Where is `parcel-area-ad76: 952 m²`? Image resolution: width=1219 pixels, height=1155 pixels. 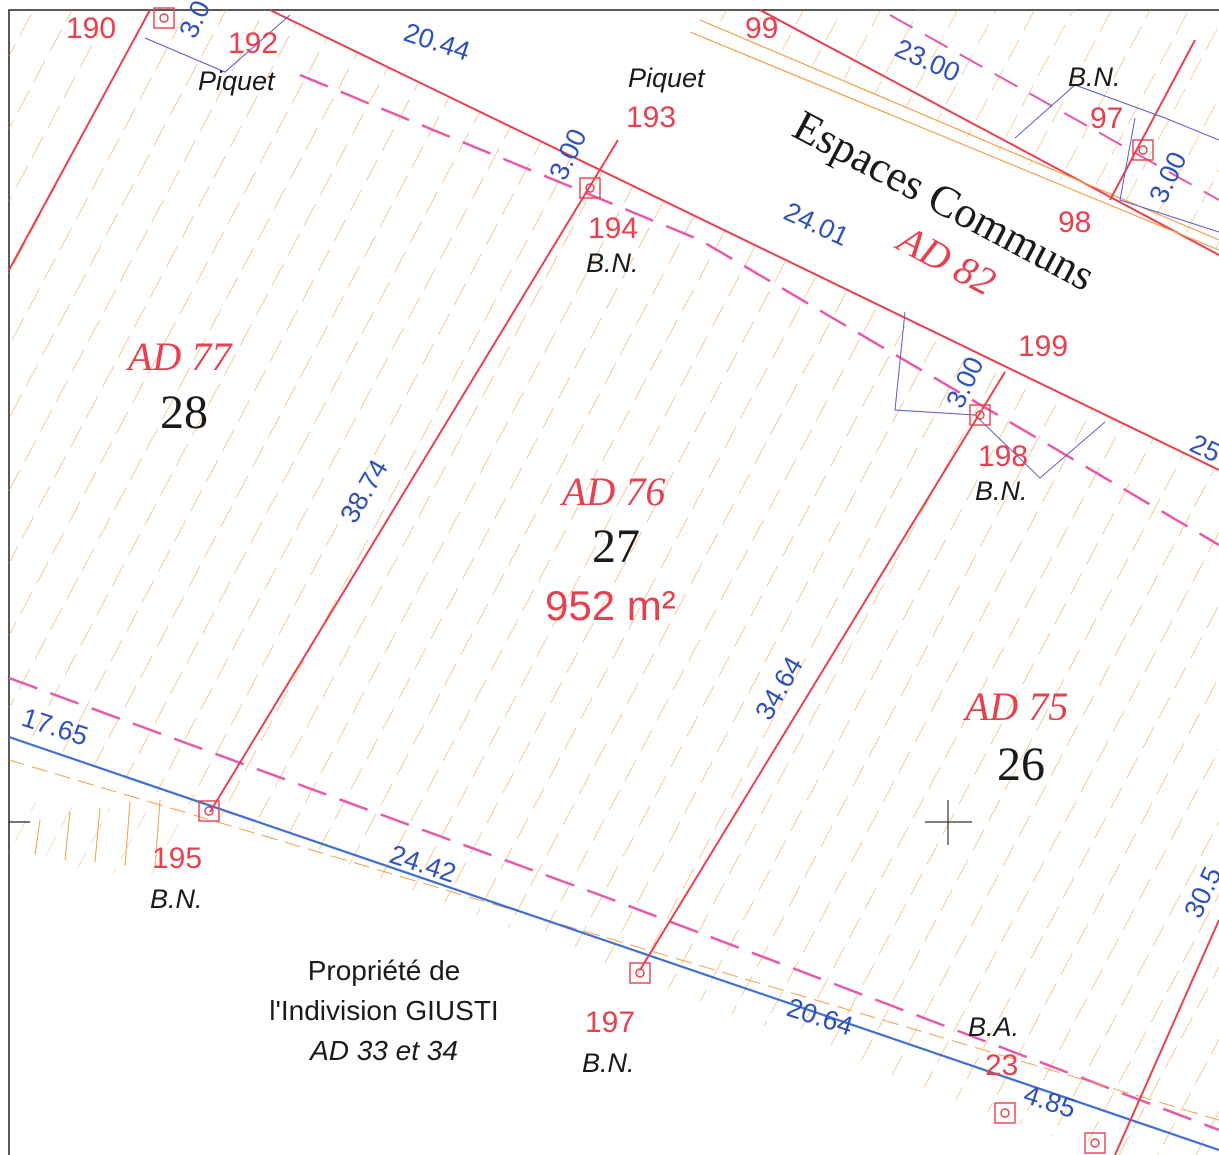 parcel-area-ad76: 952 m² is located at coordinates (610, 605).